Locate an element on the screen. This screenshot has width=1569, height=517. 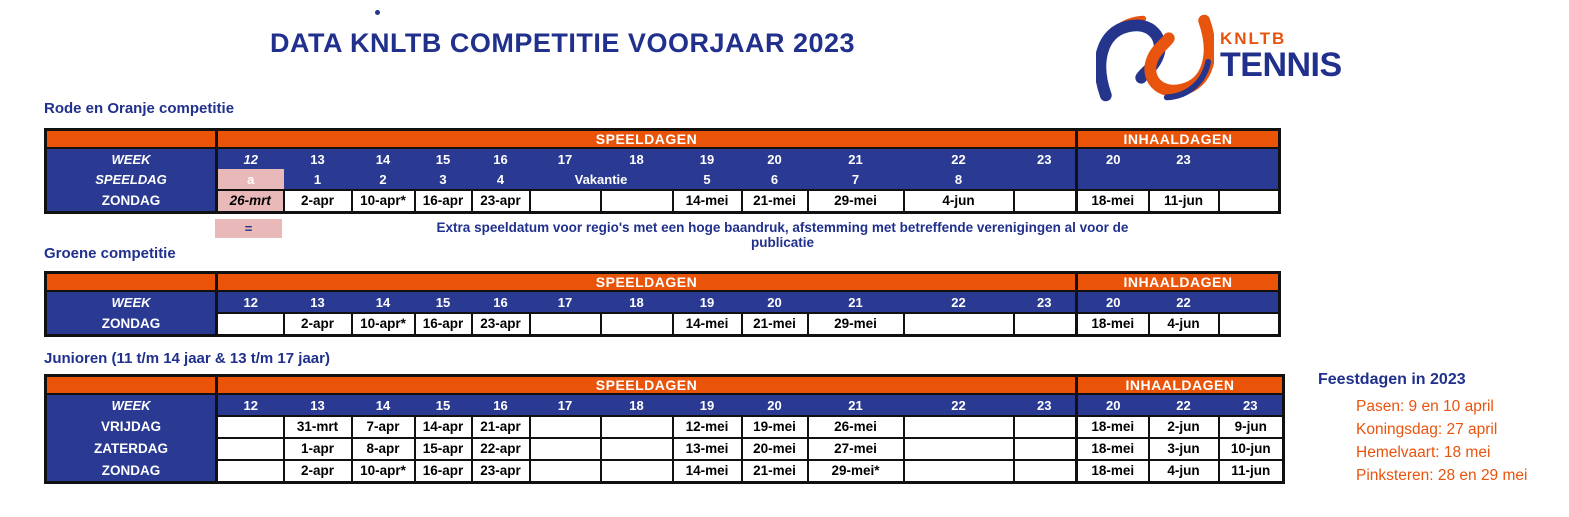
date-cell: 29-mei* is located at coordinates (855, 471).